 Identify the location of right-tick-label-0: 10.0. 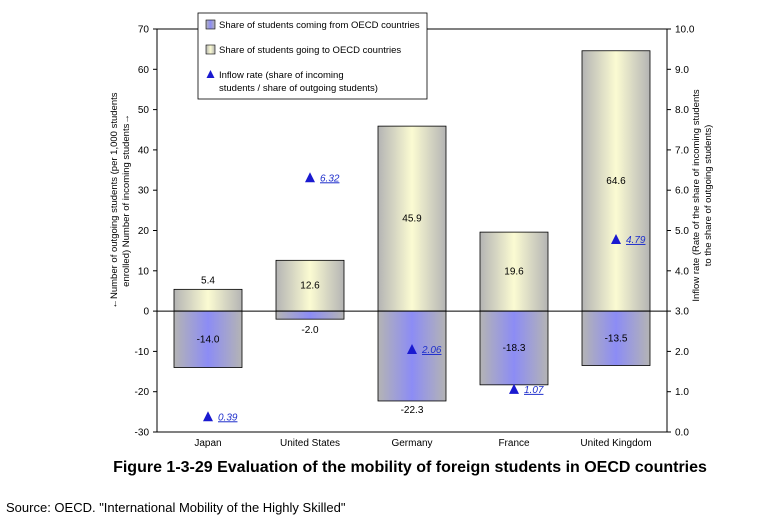
(685, 30).